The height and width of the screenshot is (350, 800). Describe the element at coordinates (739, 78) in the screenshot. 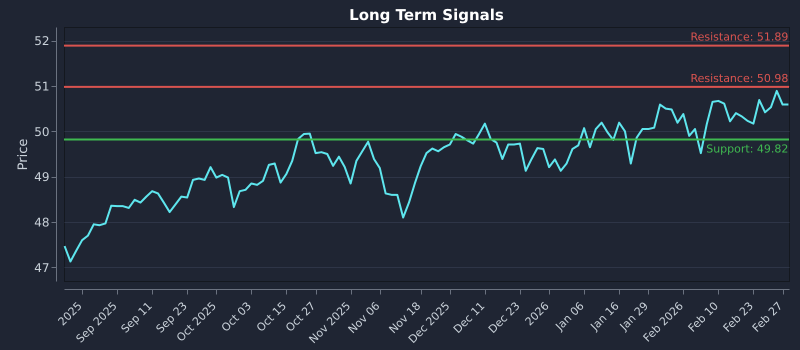

I see `ref-line-label: Resistance: 50.98` at that location.